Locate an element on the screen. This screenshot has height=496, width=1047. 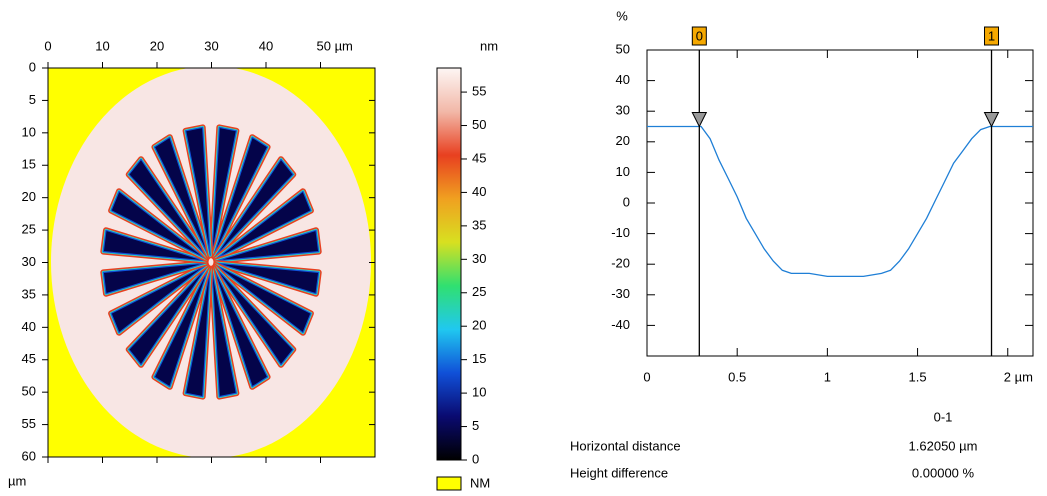
x-tick-label: 20 is located at coordinates (157, 45).